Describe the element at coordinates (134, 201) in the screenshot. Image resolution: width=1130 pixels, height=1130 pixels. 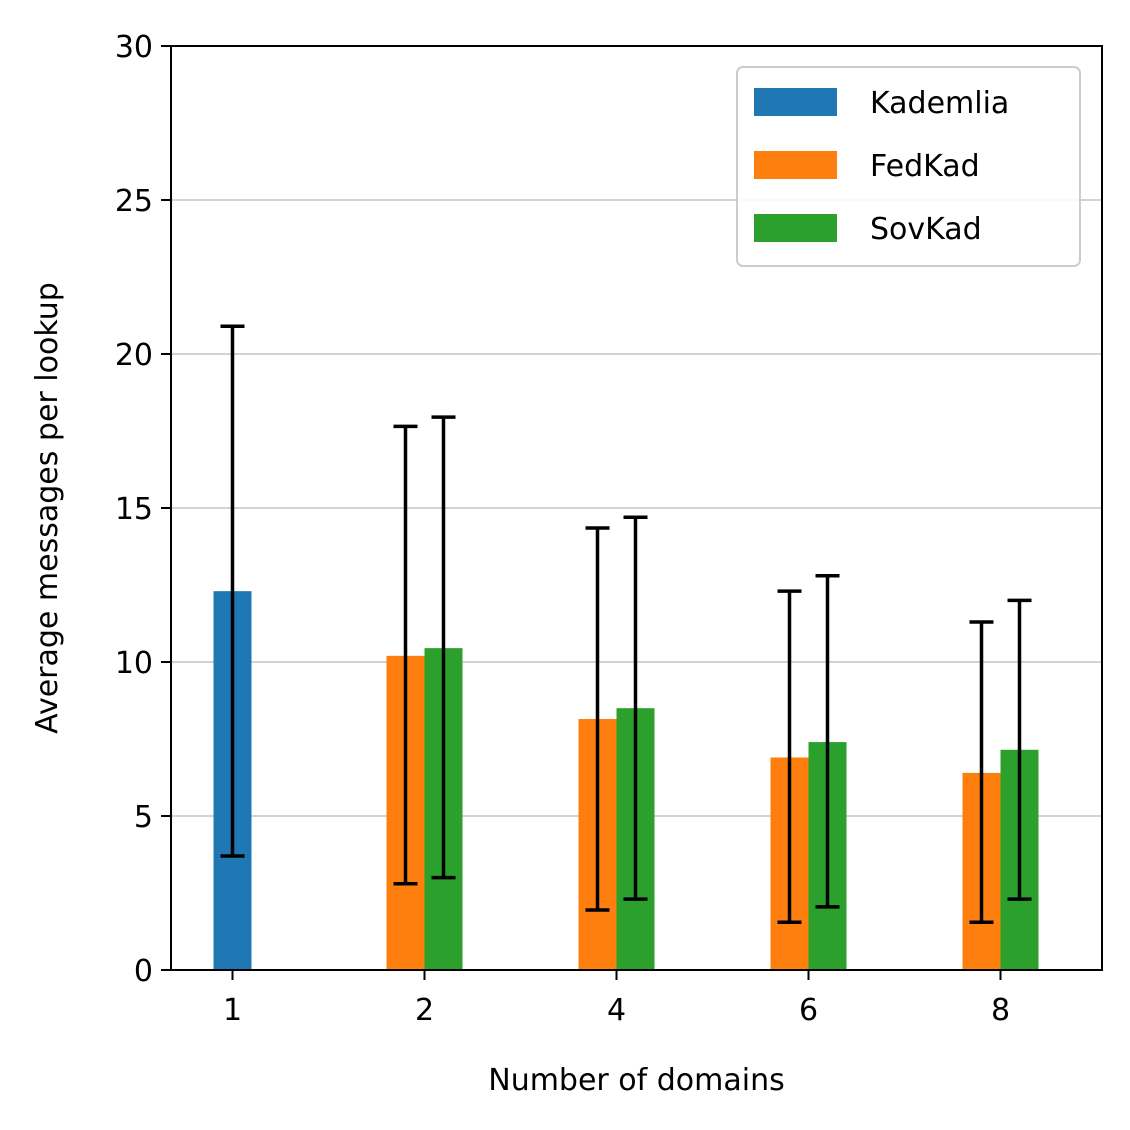
I see `y-tick-label: 25` at that location.